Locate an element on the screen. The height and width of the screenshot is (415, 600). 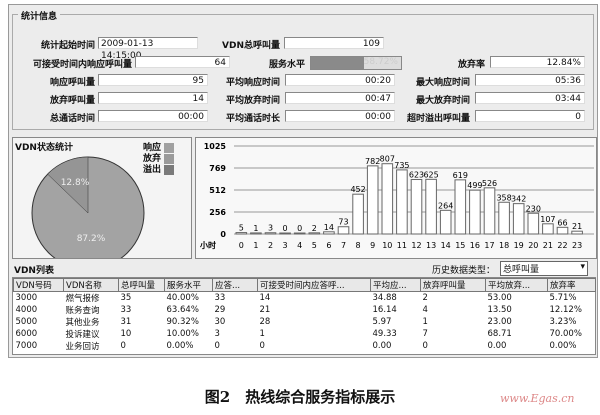
table-cell: 3000 is located at coordinates (26, 298).